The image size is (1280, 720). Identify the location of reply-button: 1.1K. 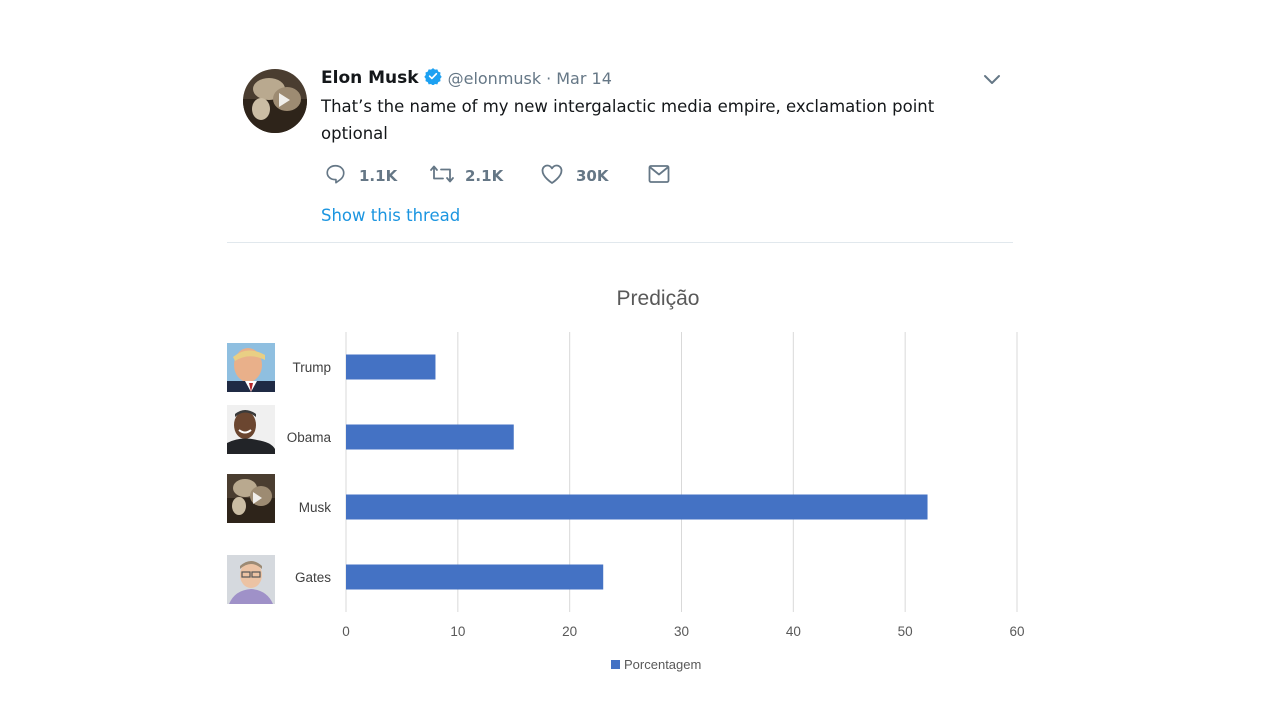
(360, 176).